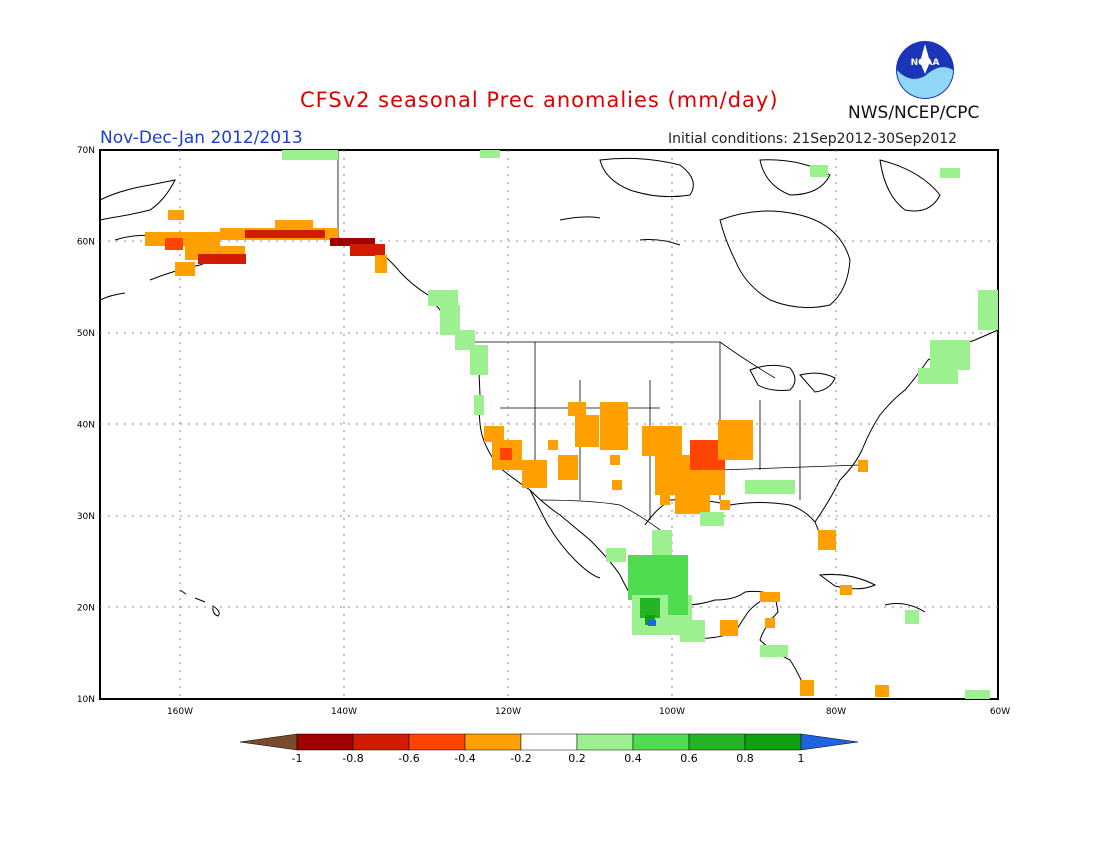 The width and height of the screenshot is (1100, 850). What do you see at coordinates (520, 758) in the screenshot?
I see `colorbar-label: -0.2` at bounding box center [520, 758].